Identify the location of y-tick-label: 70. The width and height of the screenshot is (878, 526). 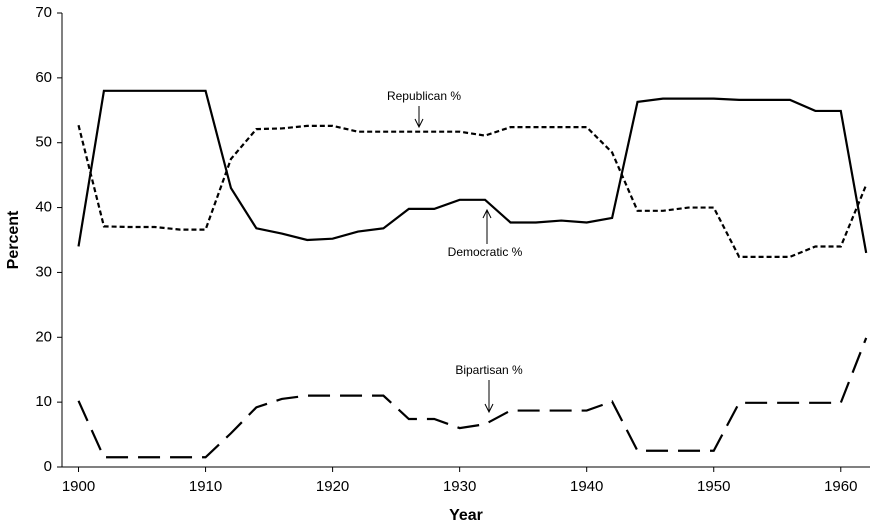
(43, 12).